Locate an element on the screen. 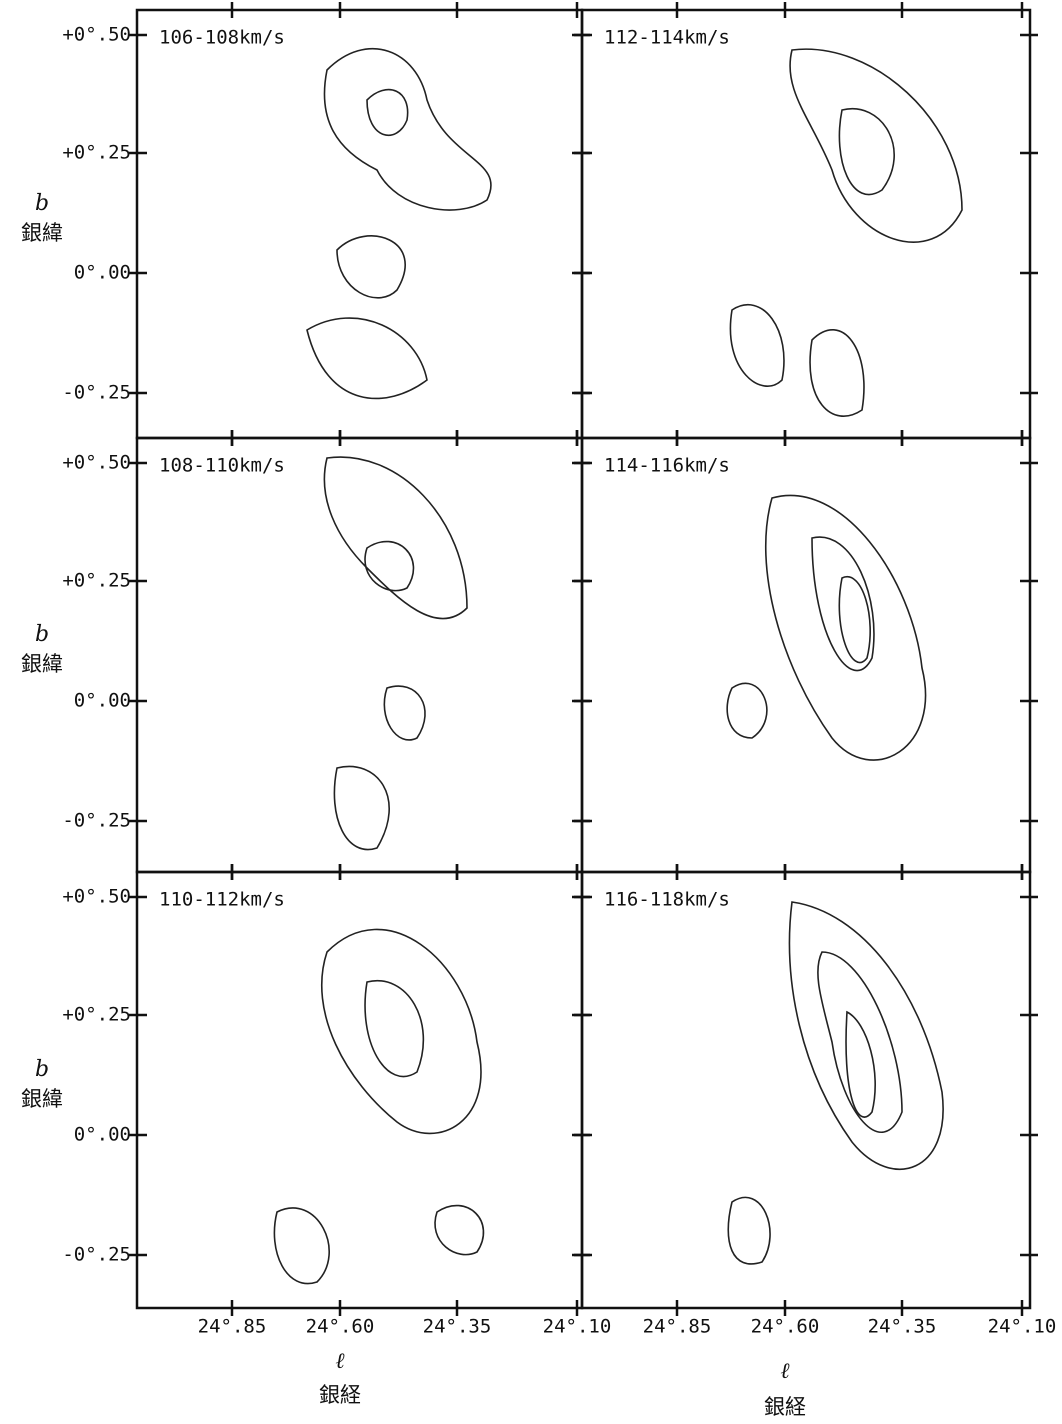 This screenshot has width=1062, height=1424. panel-label: 114-116km/s is located at coordinates (667, 466).